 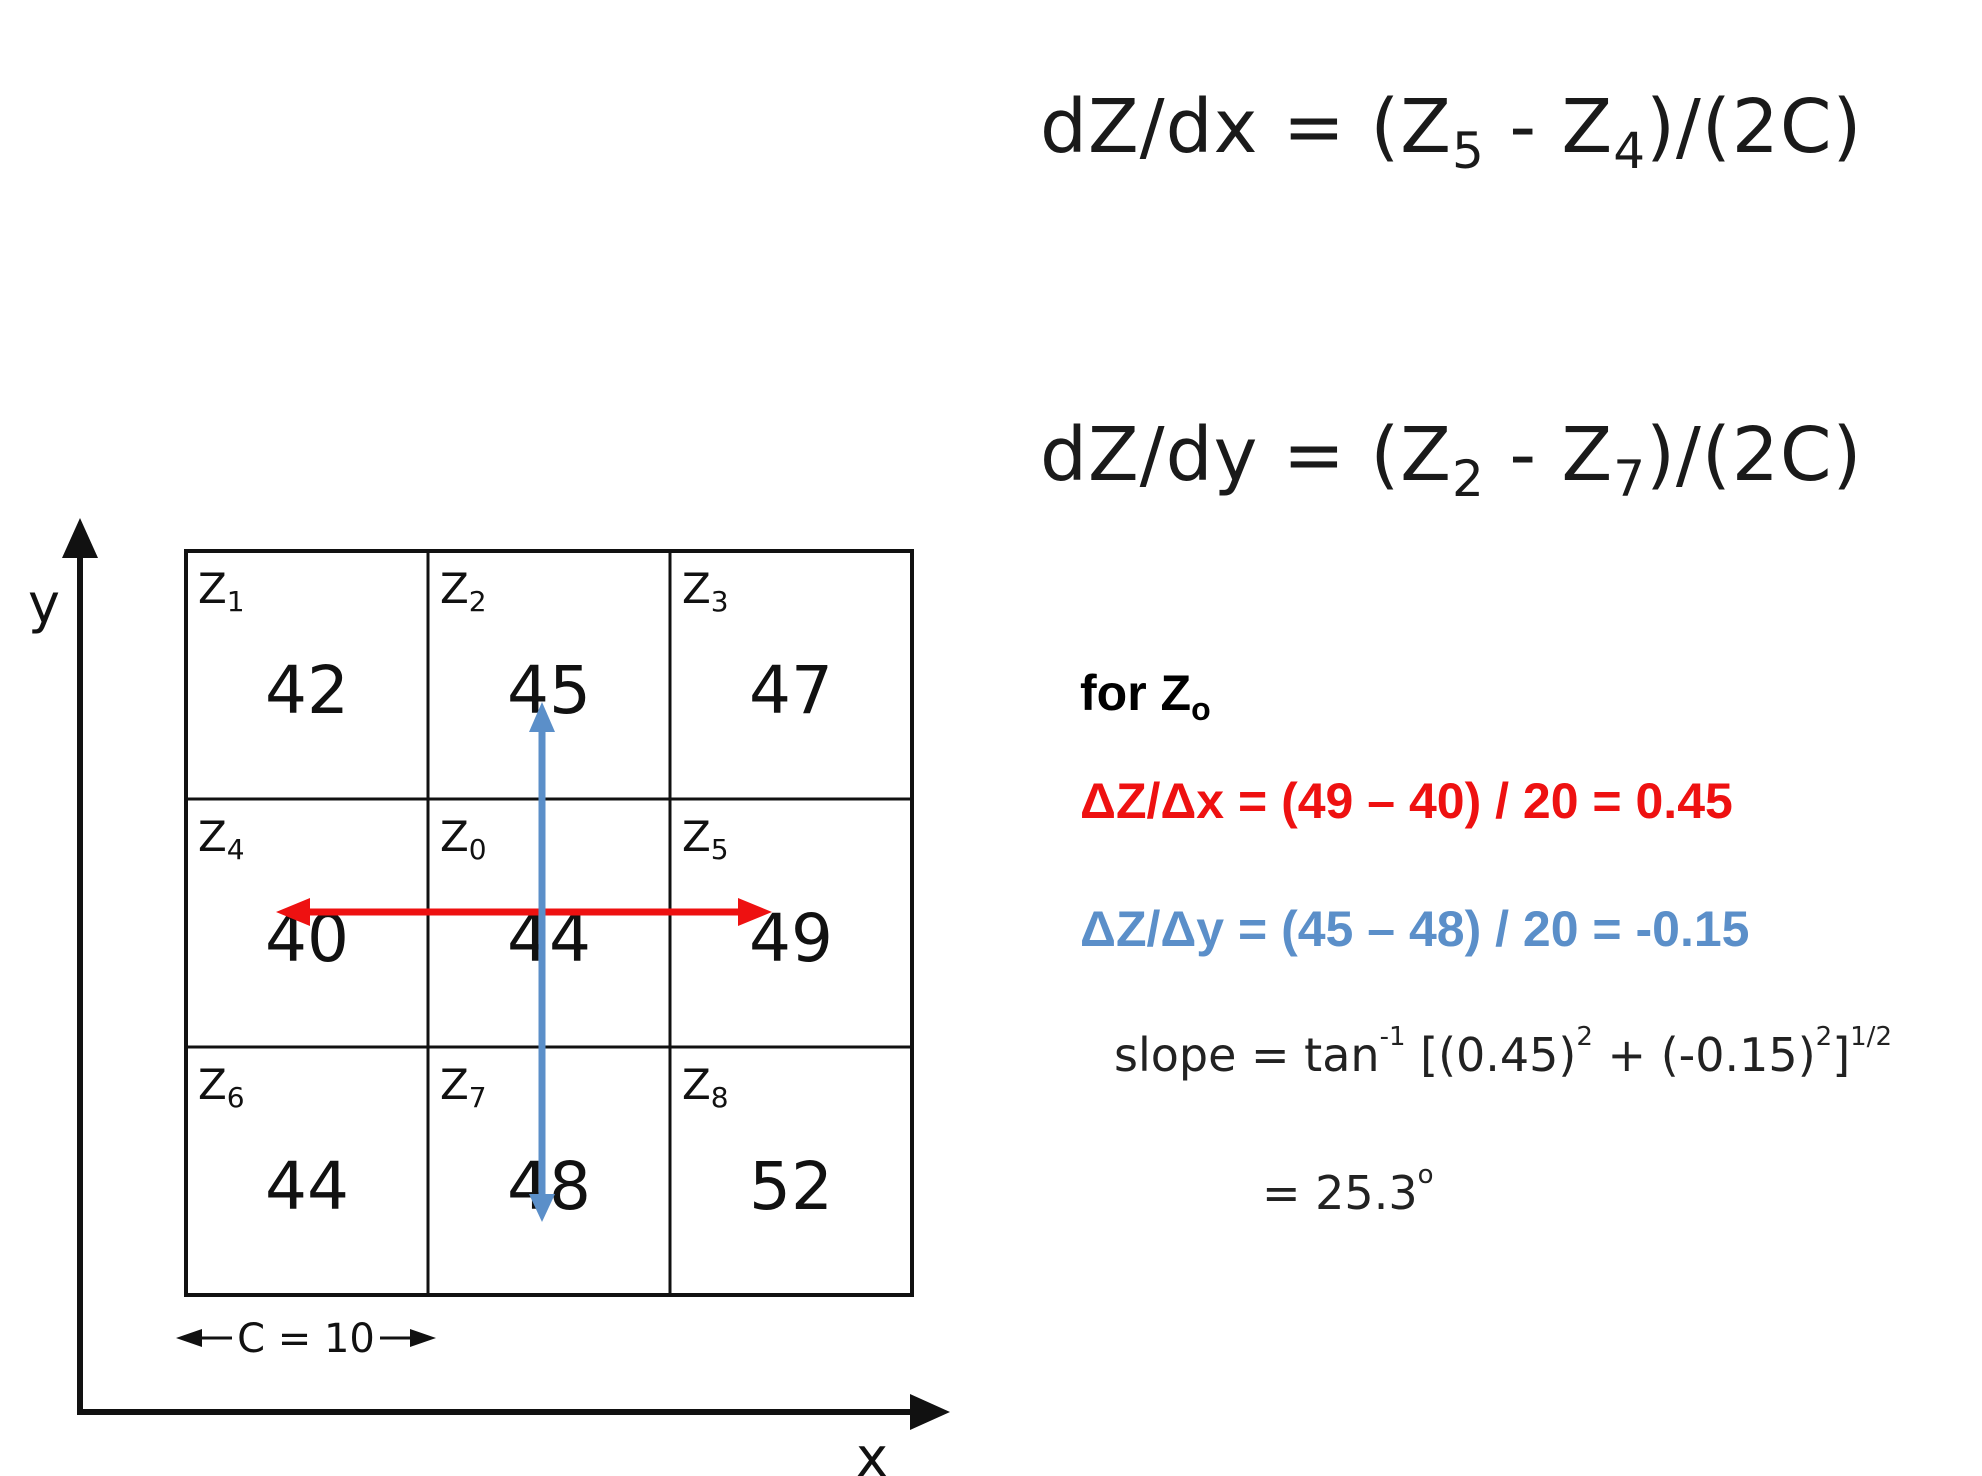 What do you see at coordinates (1451, 132) in the screenshot?
I see `dzdx-formula: dZ/dx = (Z5 - Z4)/(2C)` at bounding box center [1451, 132].